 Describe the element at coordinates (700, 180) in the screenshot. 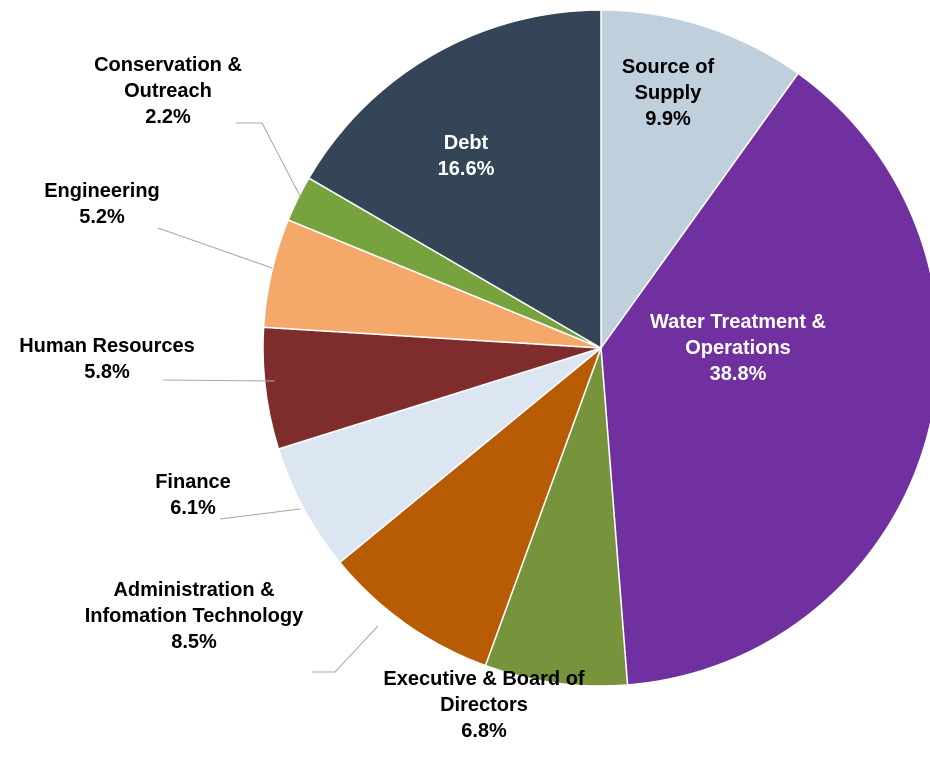

I see `pie-slice-source-of-supply` at that location.